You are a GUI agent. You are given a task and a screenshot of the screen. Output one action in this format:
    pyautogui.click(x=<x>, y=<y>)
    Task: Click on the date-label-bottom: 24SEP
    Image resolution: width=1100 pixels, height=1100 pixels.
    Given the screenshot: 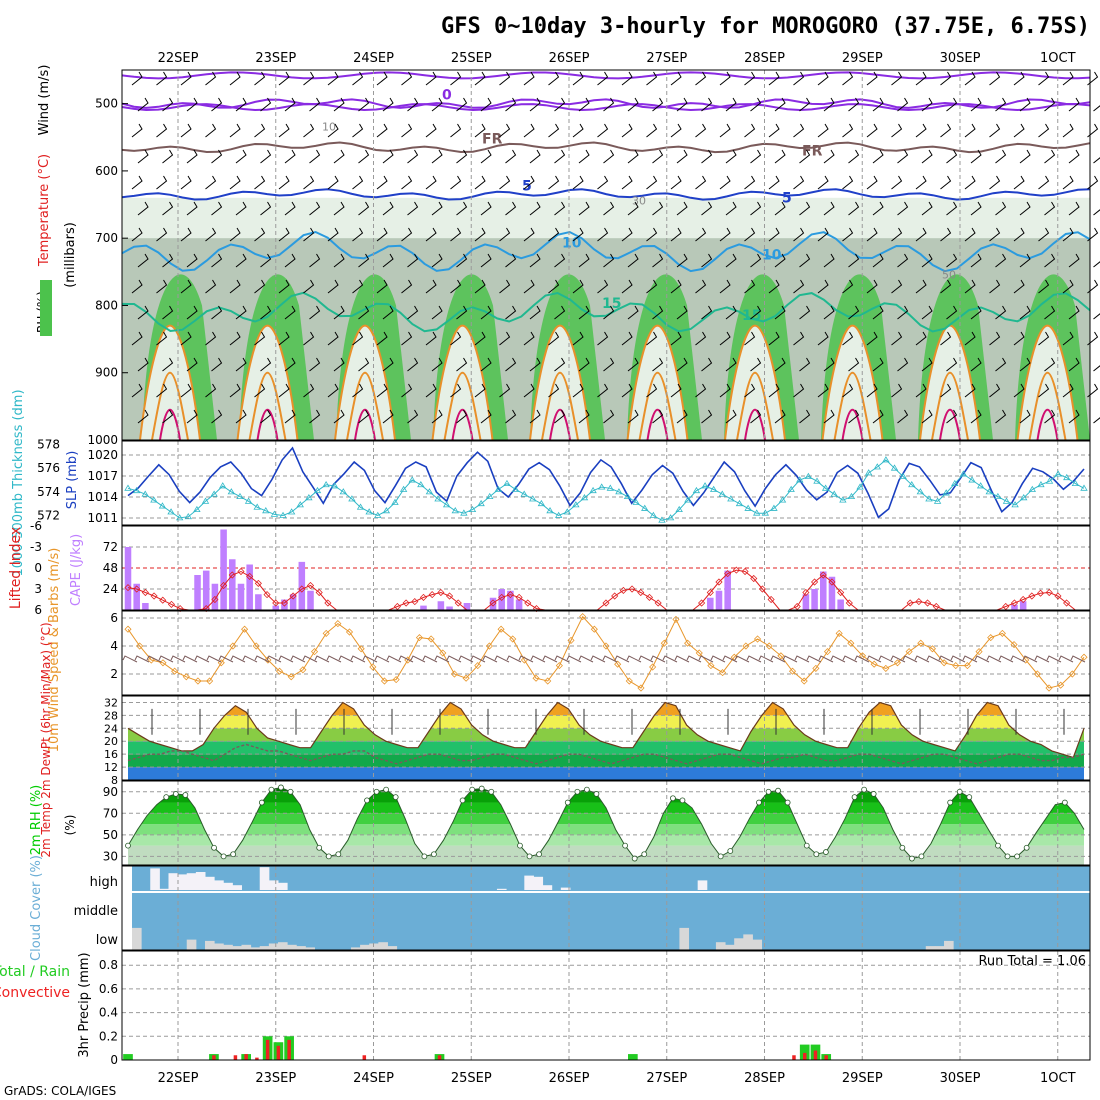 What is the action you would take?
    pyautogui.click(x=373, y=1078)
    